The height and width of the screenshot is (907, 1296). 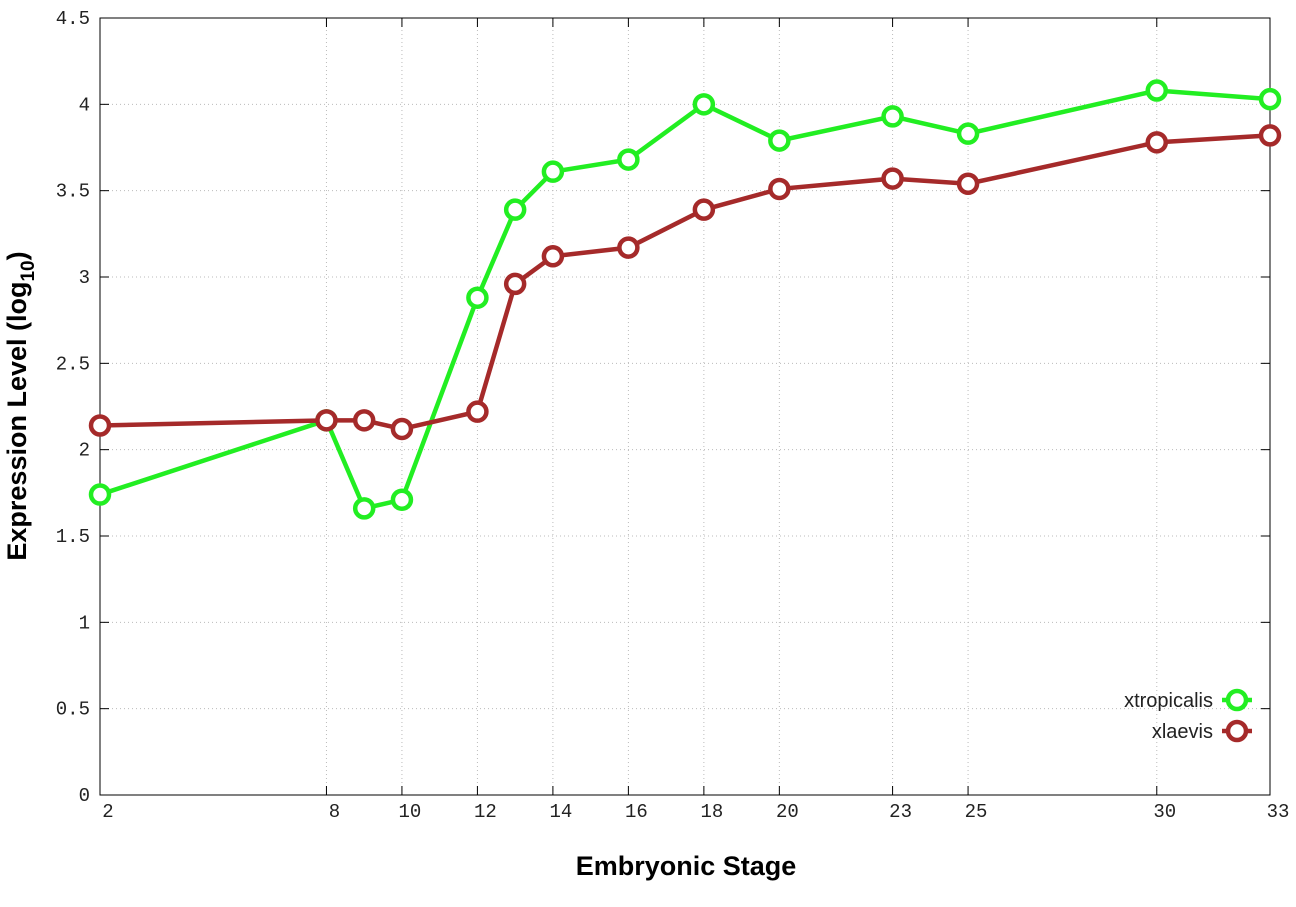 What do you see at coordinates (73, 537) in the screenshot?
I see `y-tick-label: 1.5` at bounding box center [73, 537].